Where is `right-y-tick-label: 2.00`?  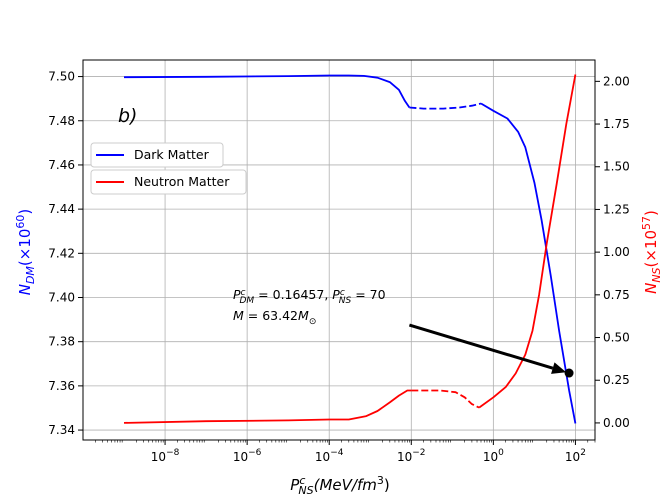
right-y-tick-label: 2.00 is located at coordinates (616, 81).